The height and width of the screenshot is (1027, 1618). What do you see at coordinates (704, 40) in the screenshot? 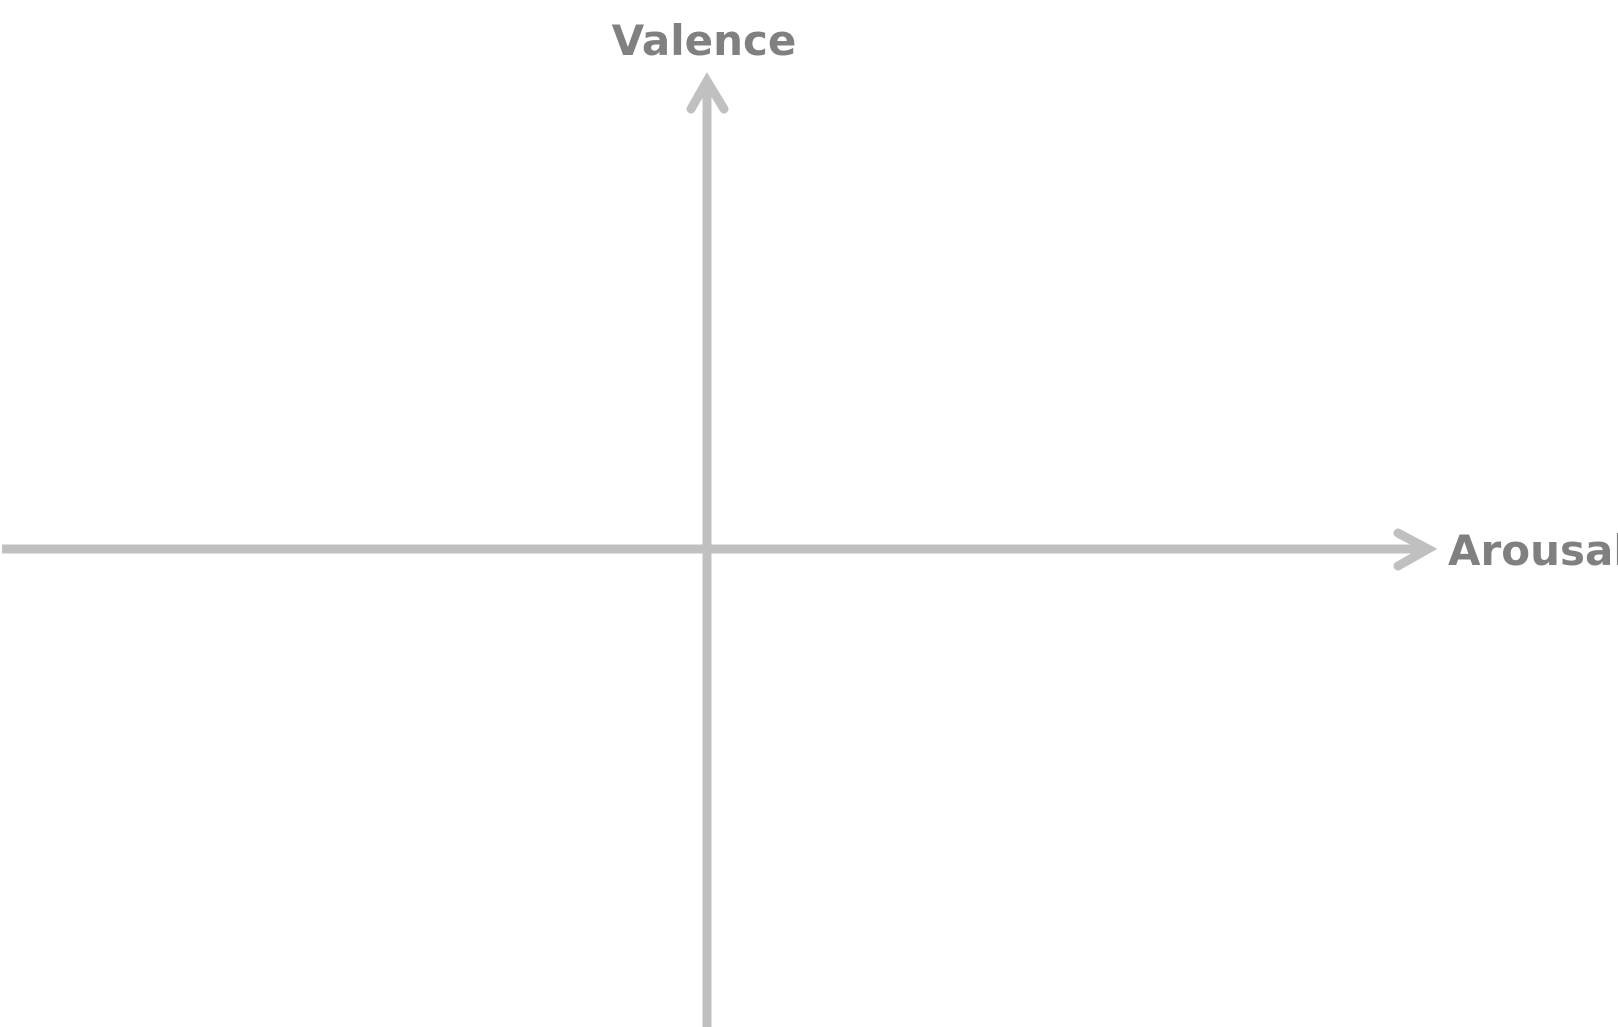
I see `y-axis-label: Valence` at bounding box center [704, 40].